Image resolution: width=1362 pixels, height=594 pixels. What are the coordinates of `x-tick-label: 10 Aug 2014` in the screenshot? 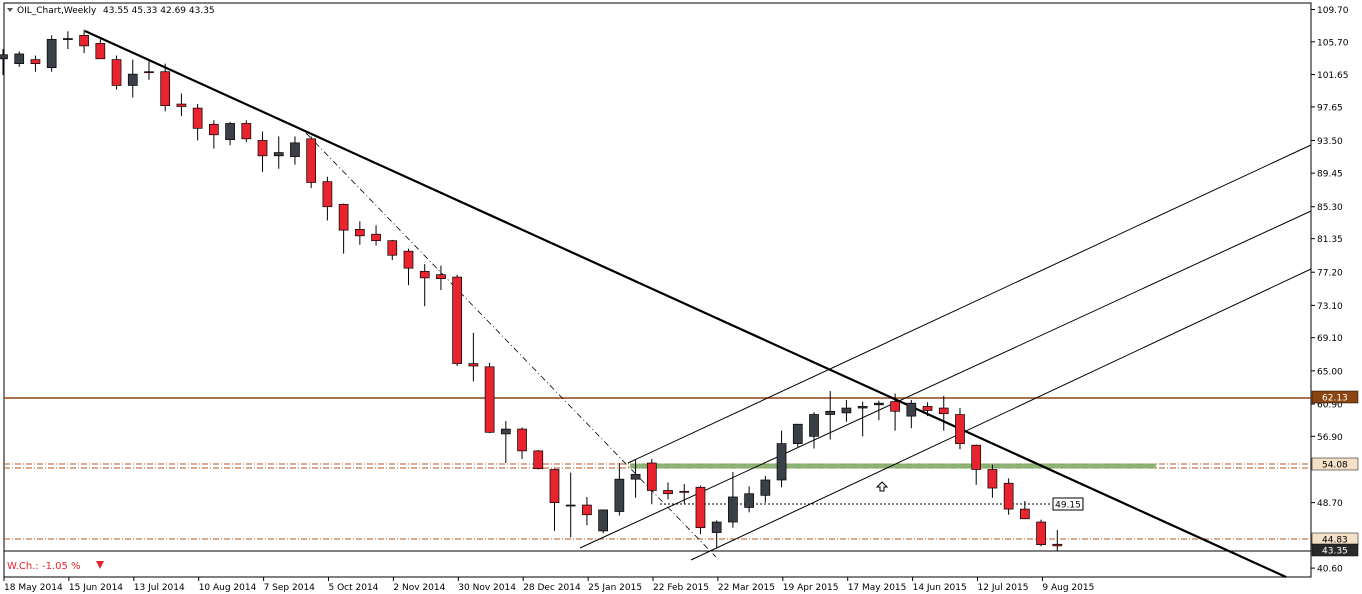 It's located at (228, 588).